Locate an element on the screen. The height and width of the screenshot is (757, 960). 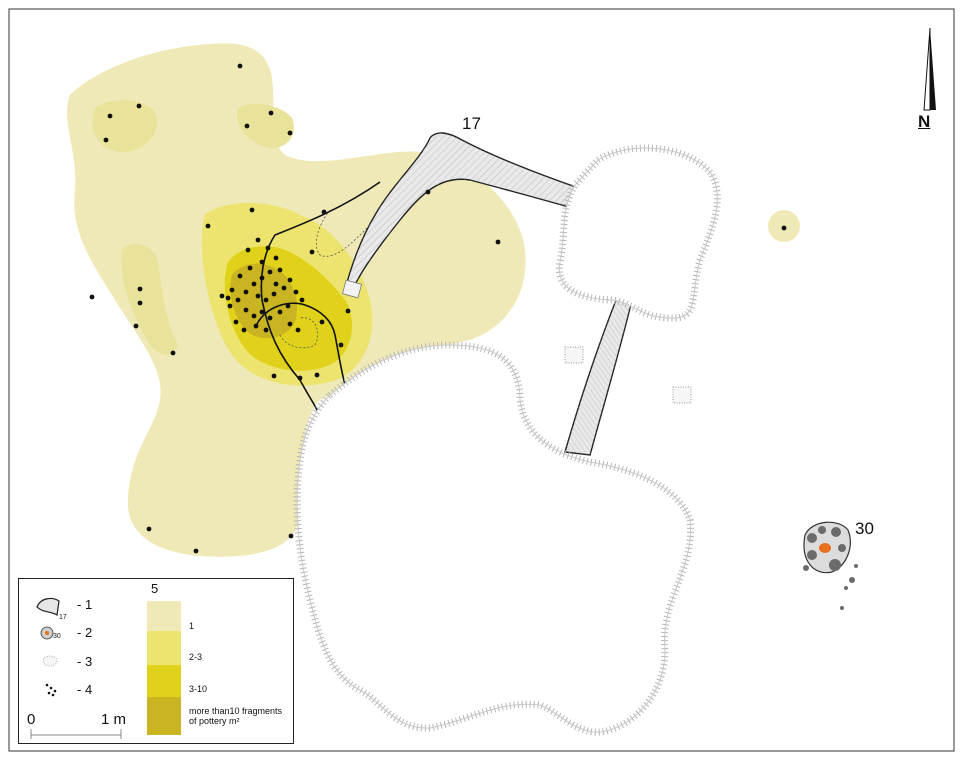
feature-17-dotted-inner is located at coordinates (325, 279).